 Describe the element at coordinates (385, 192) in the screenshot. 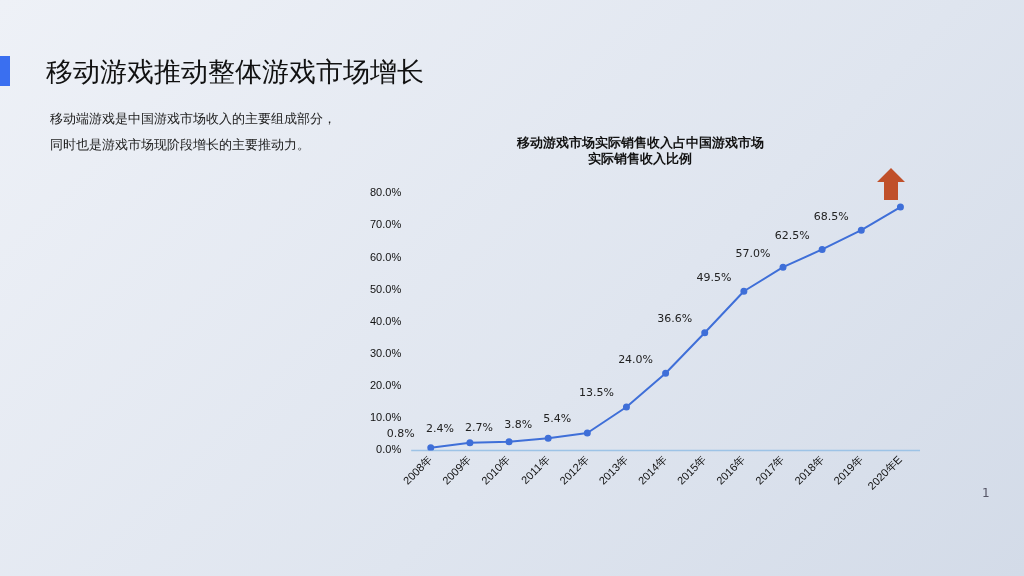

I see `y-tick-label: 80.0%` at that location.